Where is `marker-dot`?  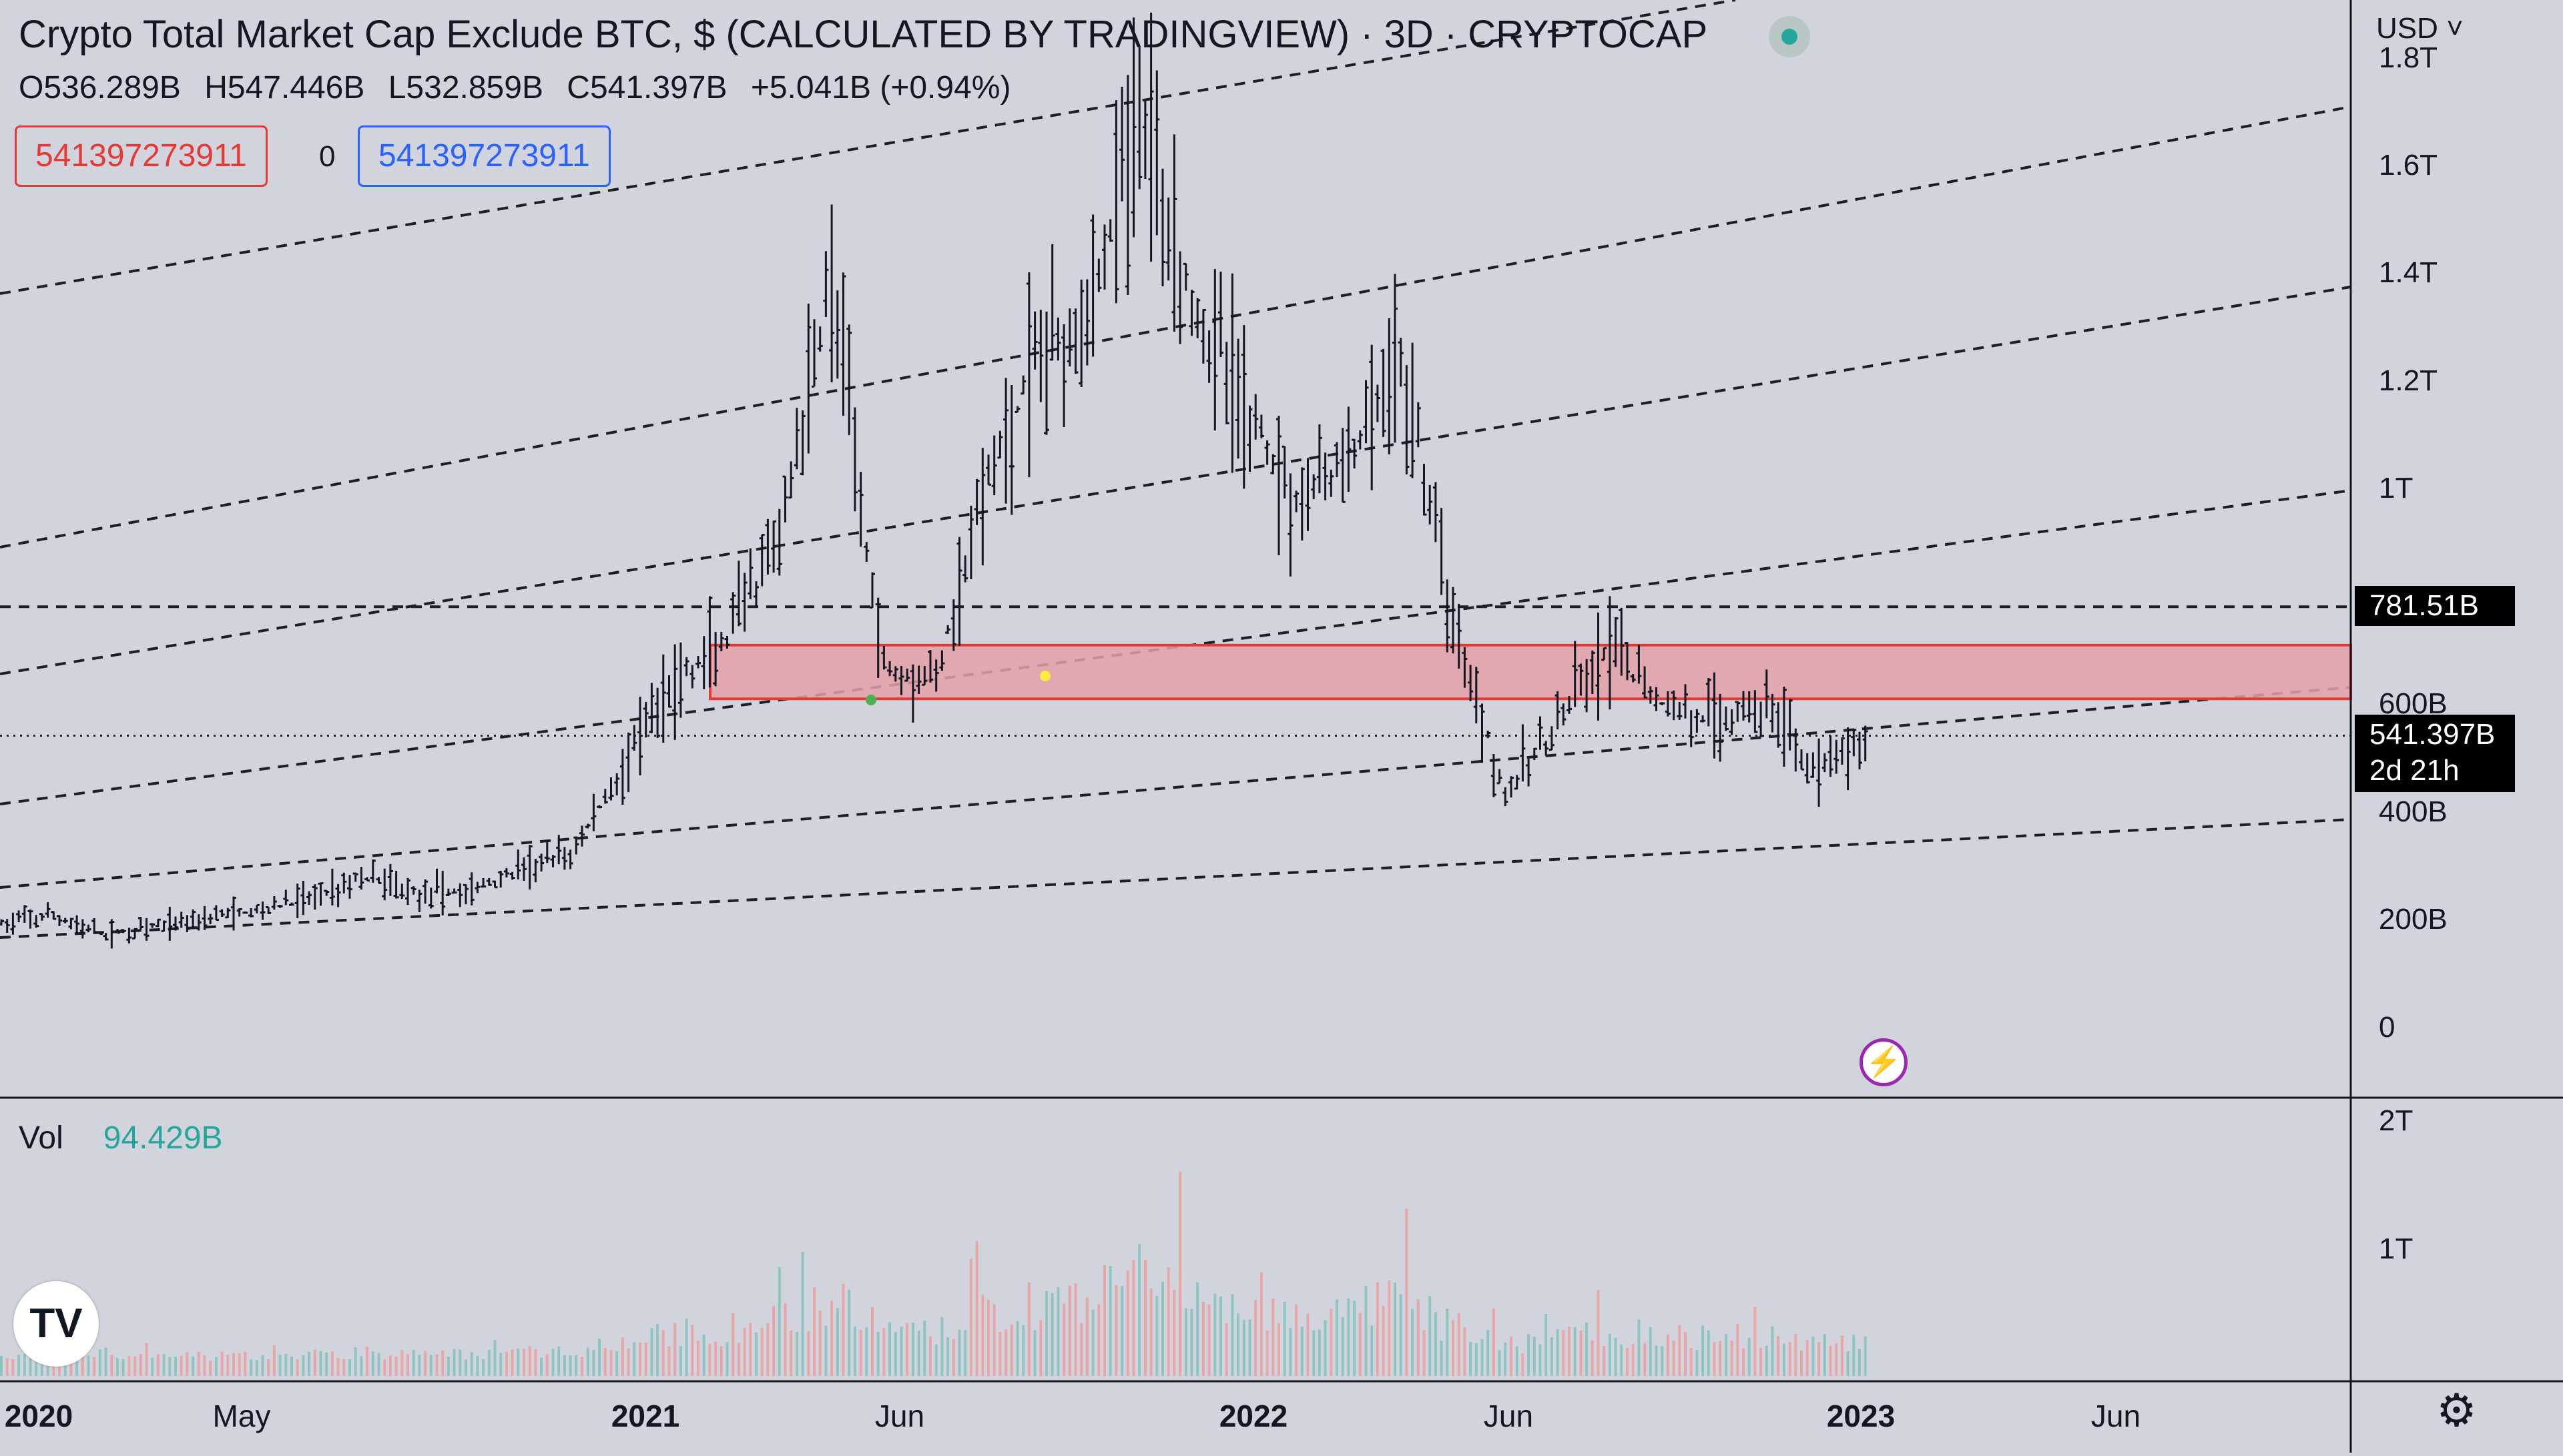 marker-dot is located at coordinates (1045, 676).